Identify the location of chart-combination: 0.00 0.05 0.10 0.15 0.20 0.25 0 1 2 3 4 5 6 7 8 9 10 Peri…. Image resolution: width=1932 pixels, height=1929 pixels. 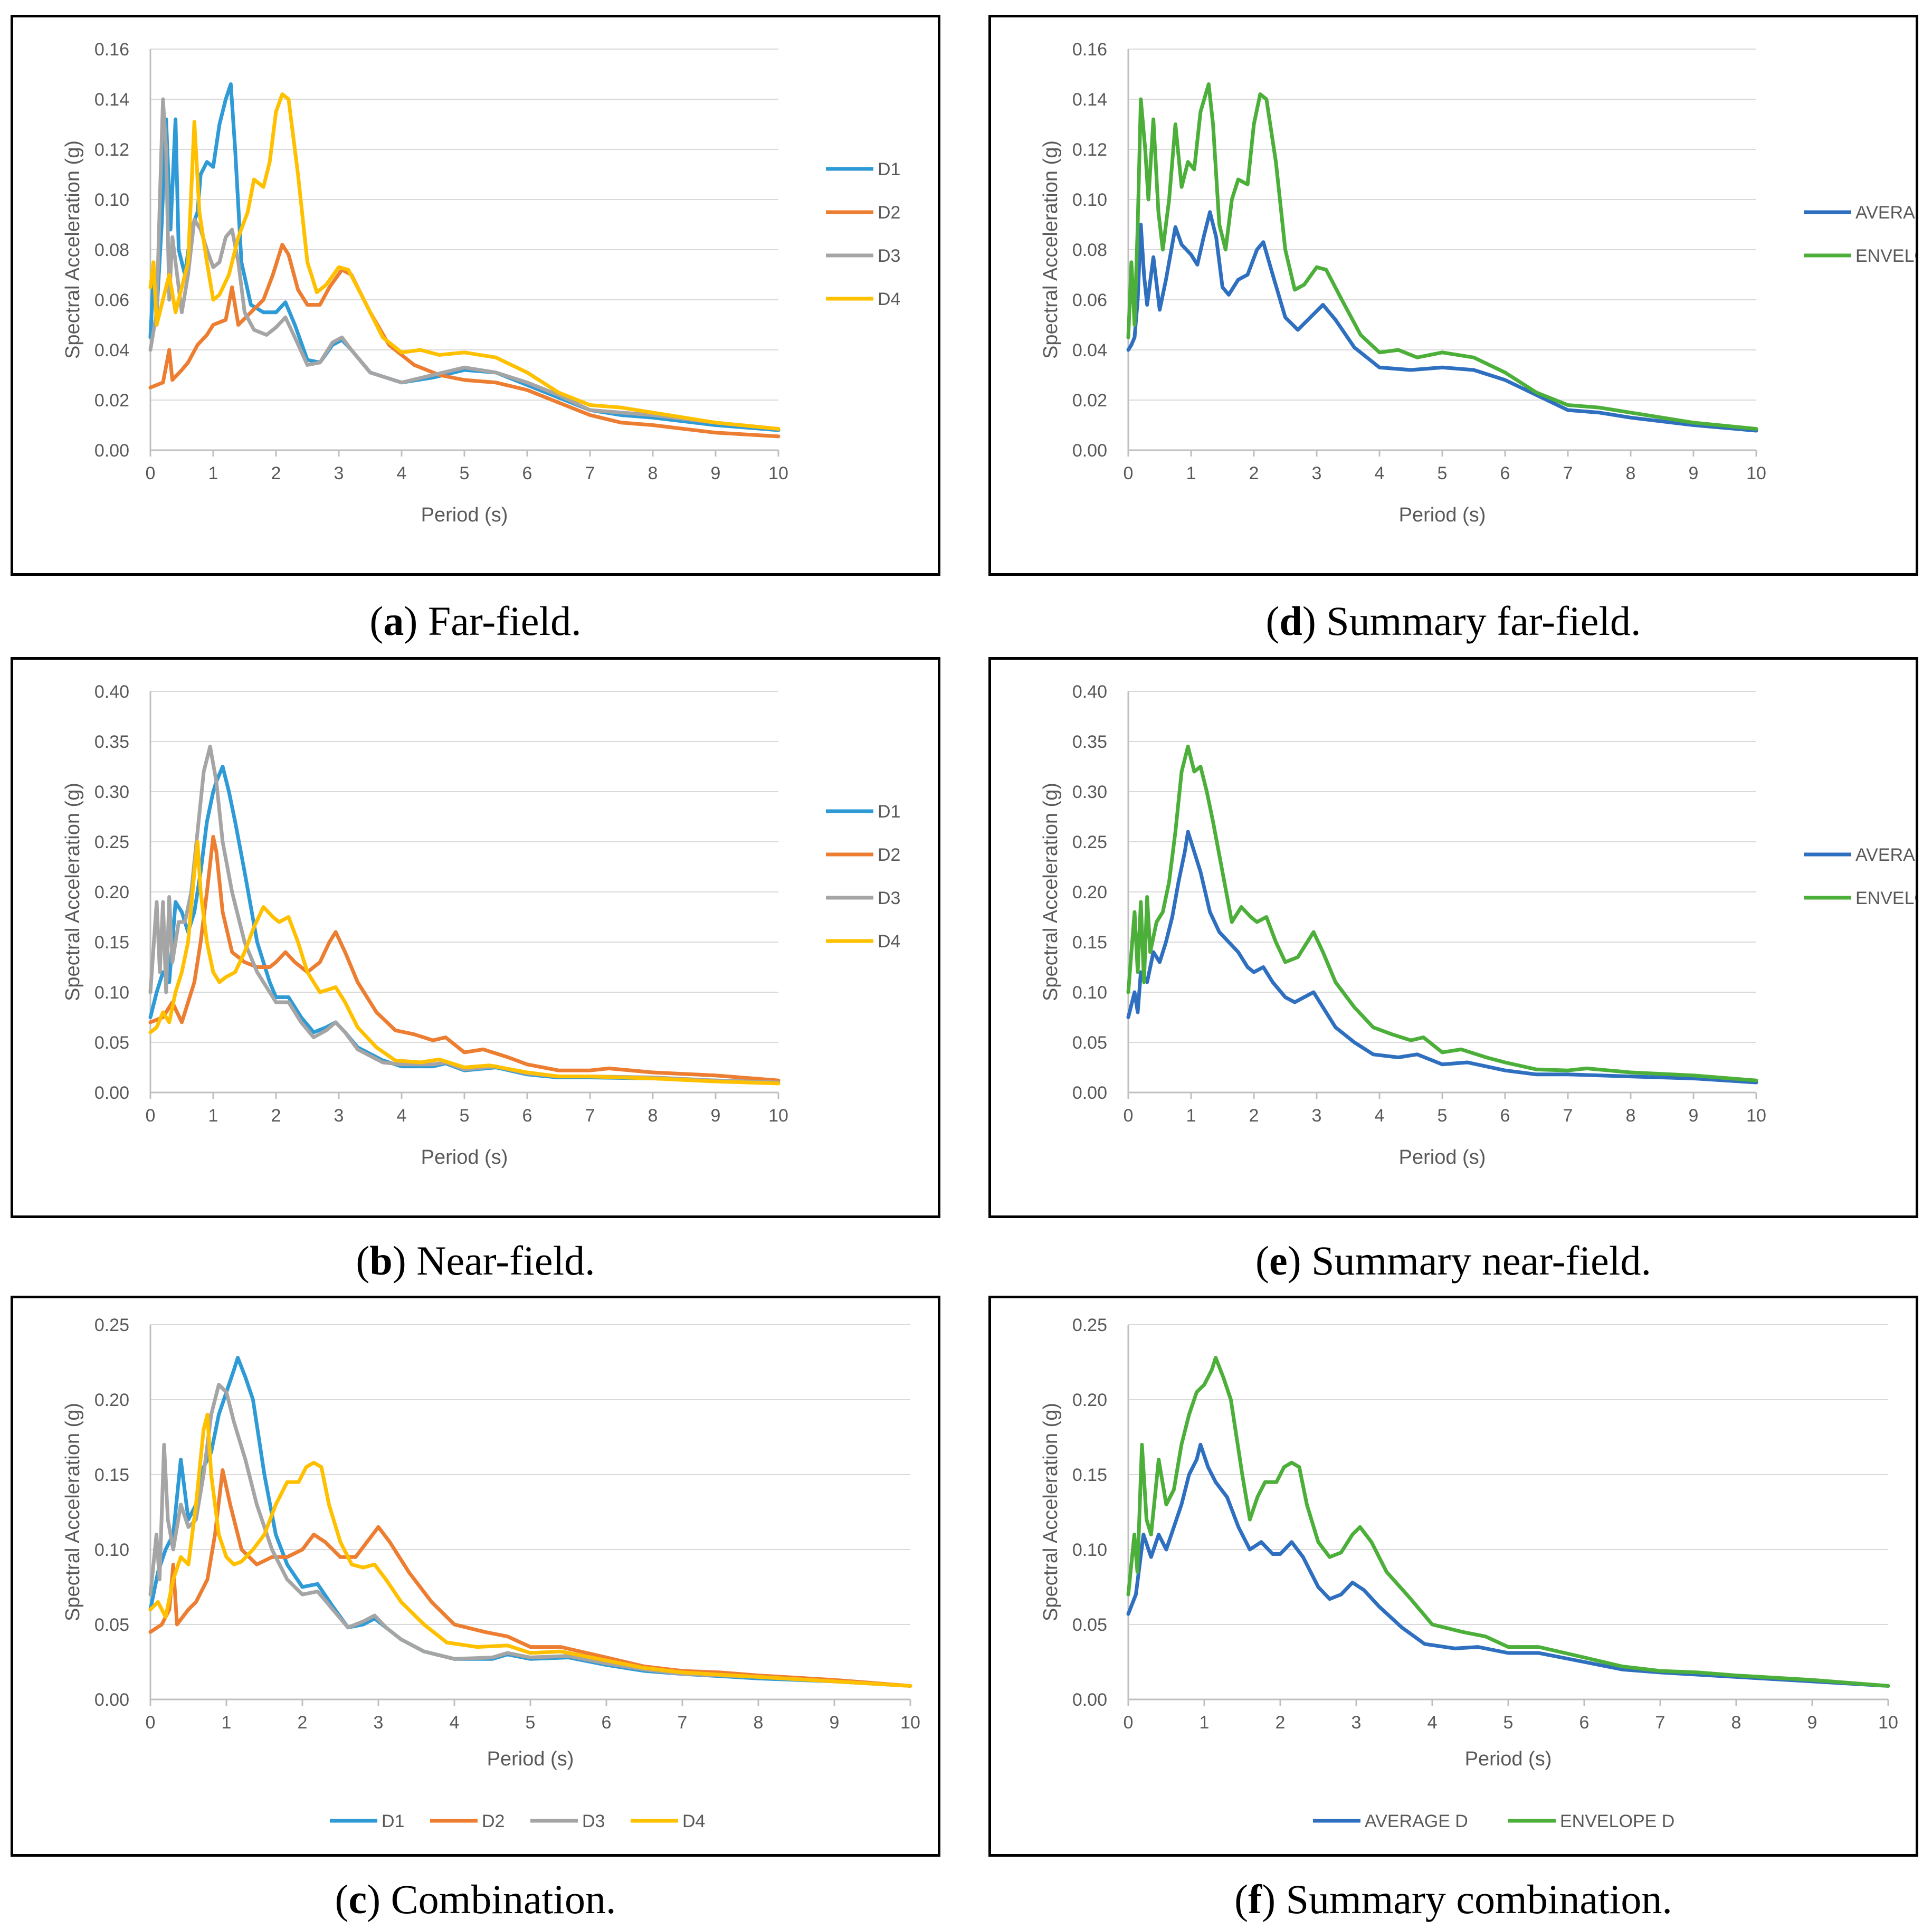
(491, 1573).